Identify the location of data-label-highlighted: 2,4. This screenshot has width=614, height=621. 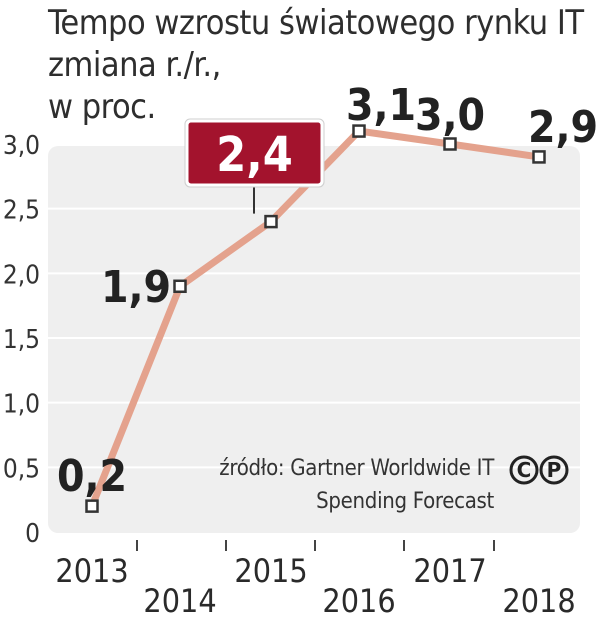
(254, 155).